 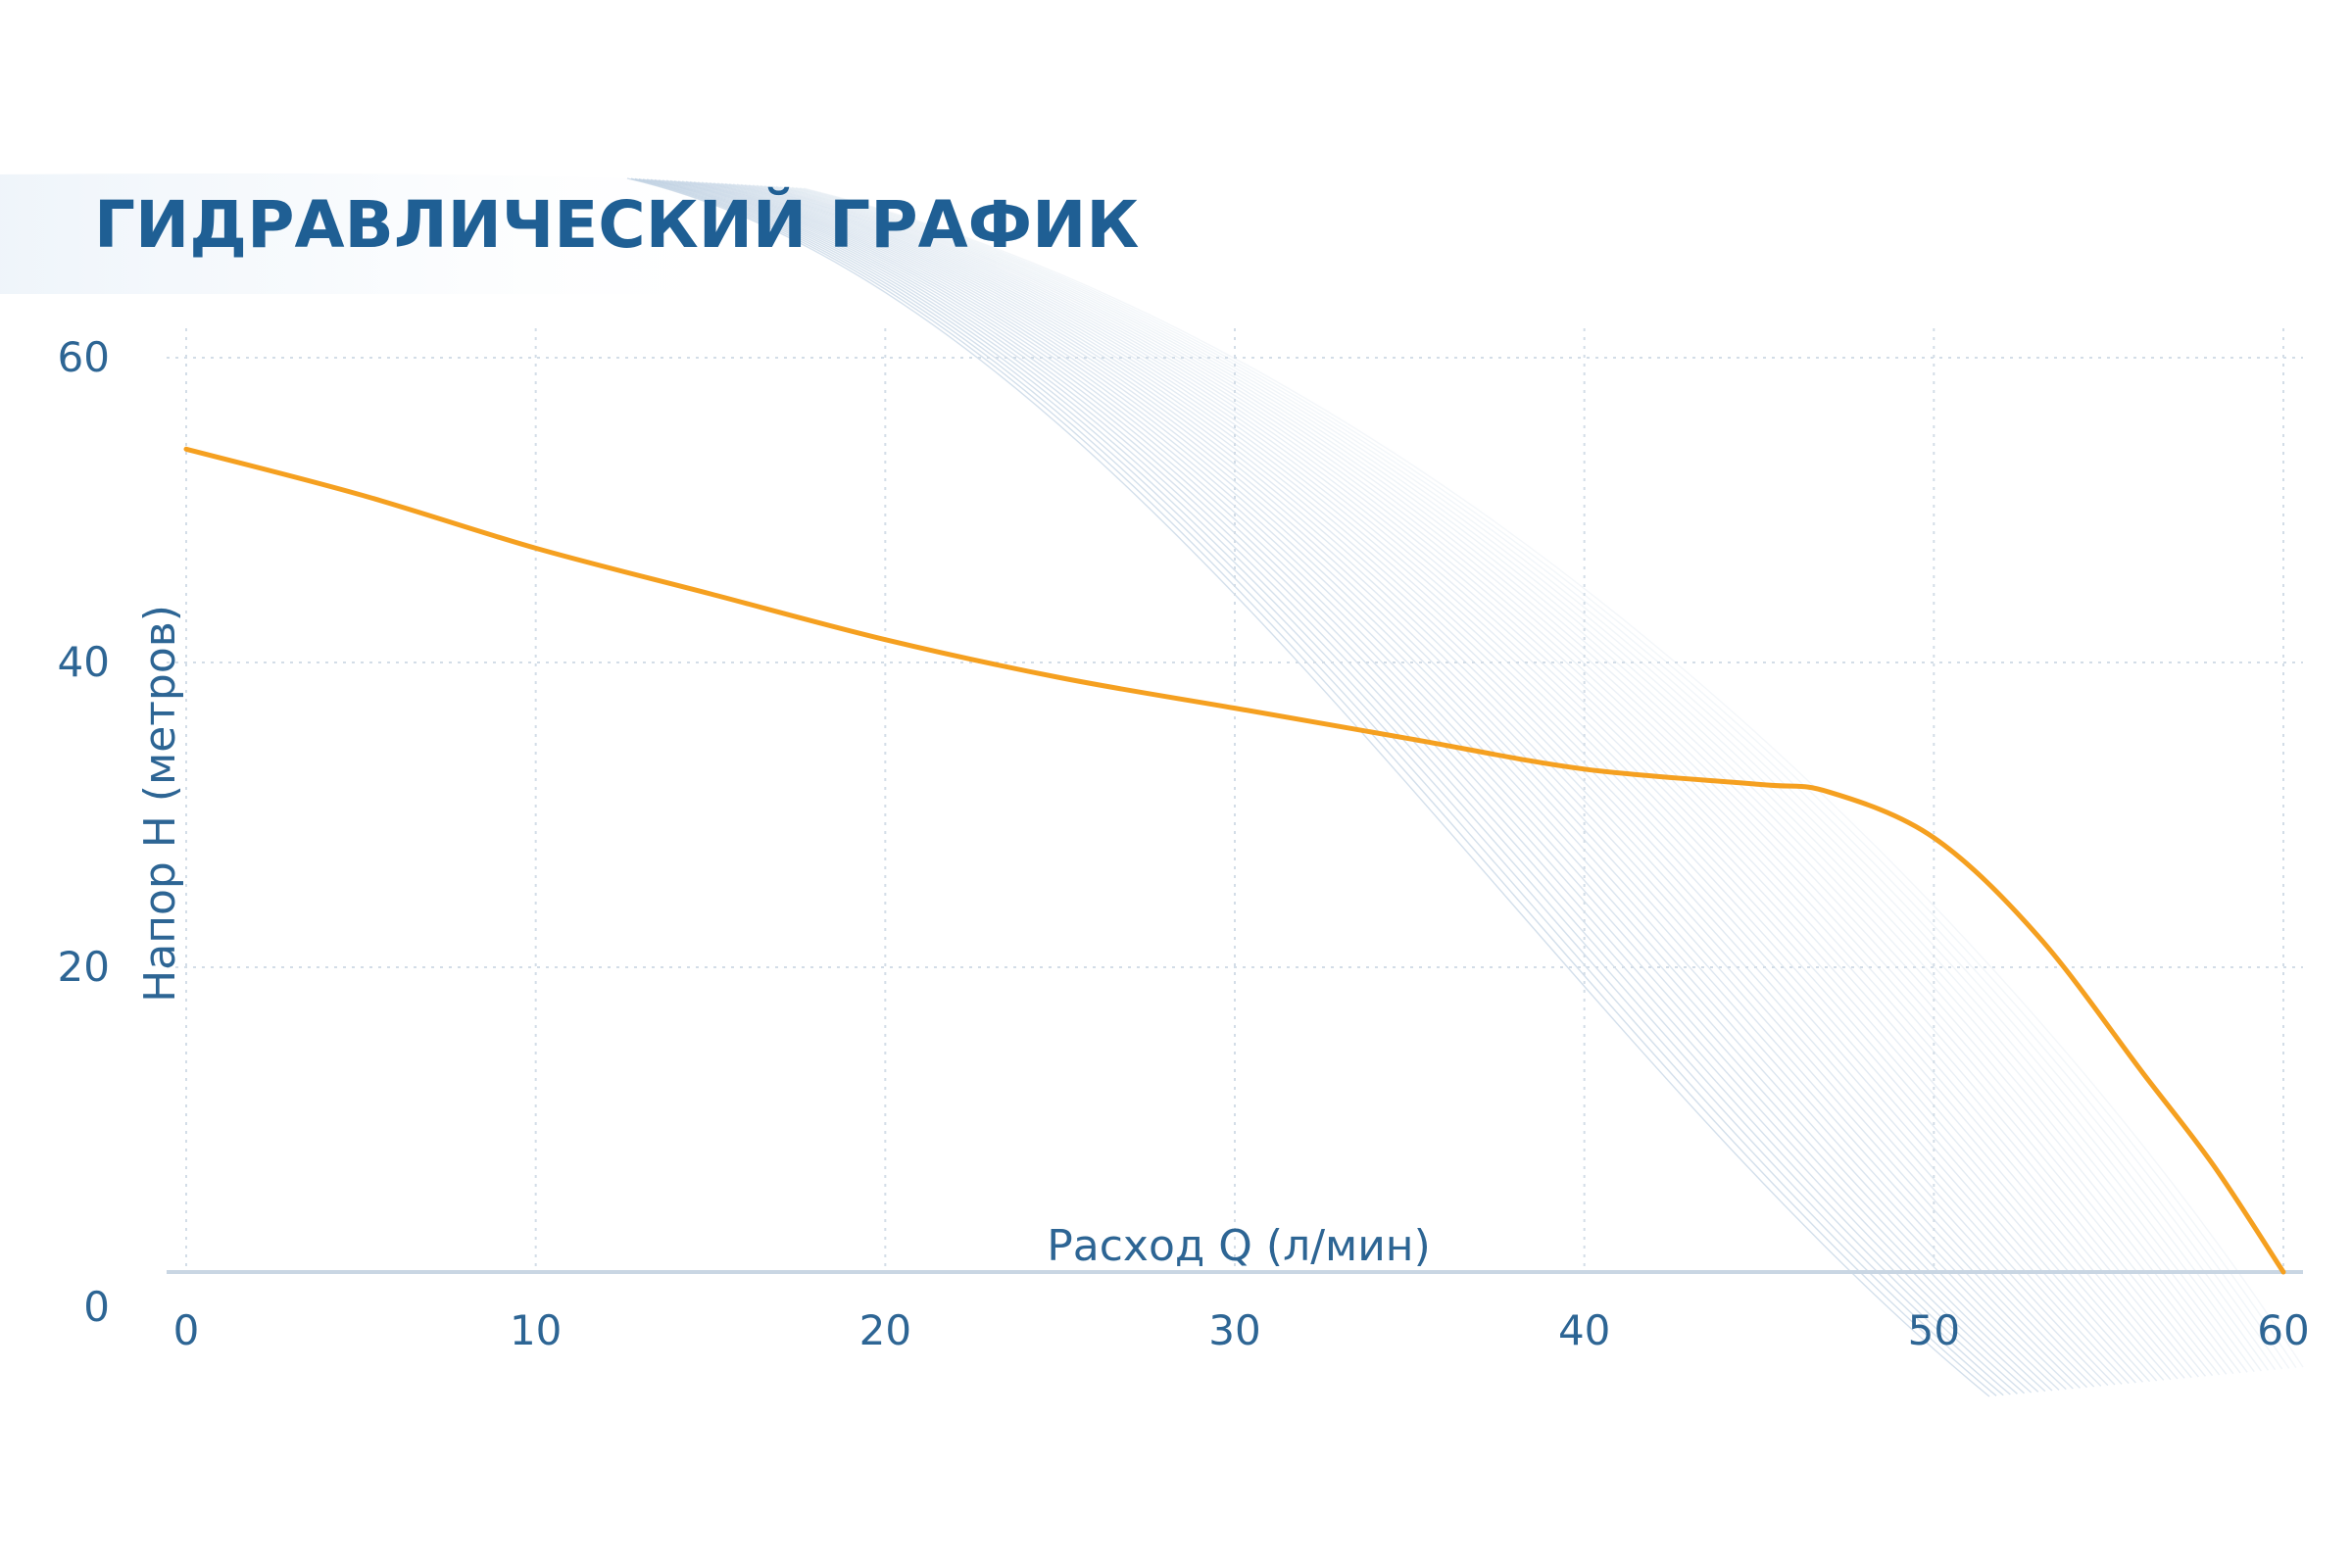 I want to click on y-tick-label: 60, so click(x=84, y=357).